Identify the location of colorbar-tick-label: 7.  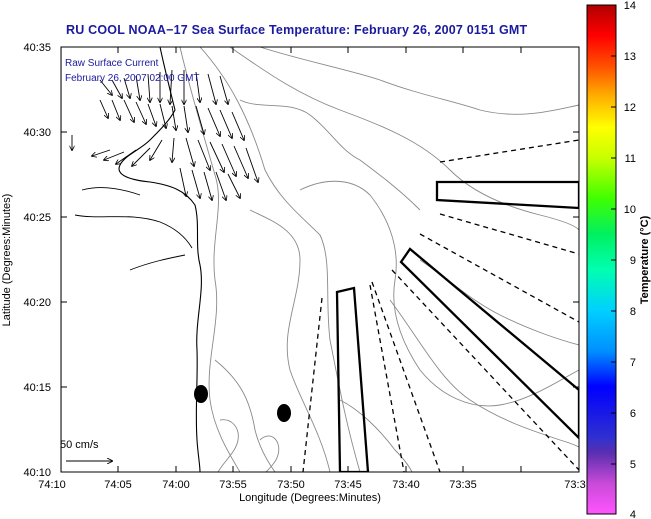
(633, 363).